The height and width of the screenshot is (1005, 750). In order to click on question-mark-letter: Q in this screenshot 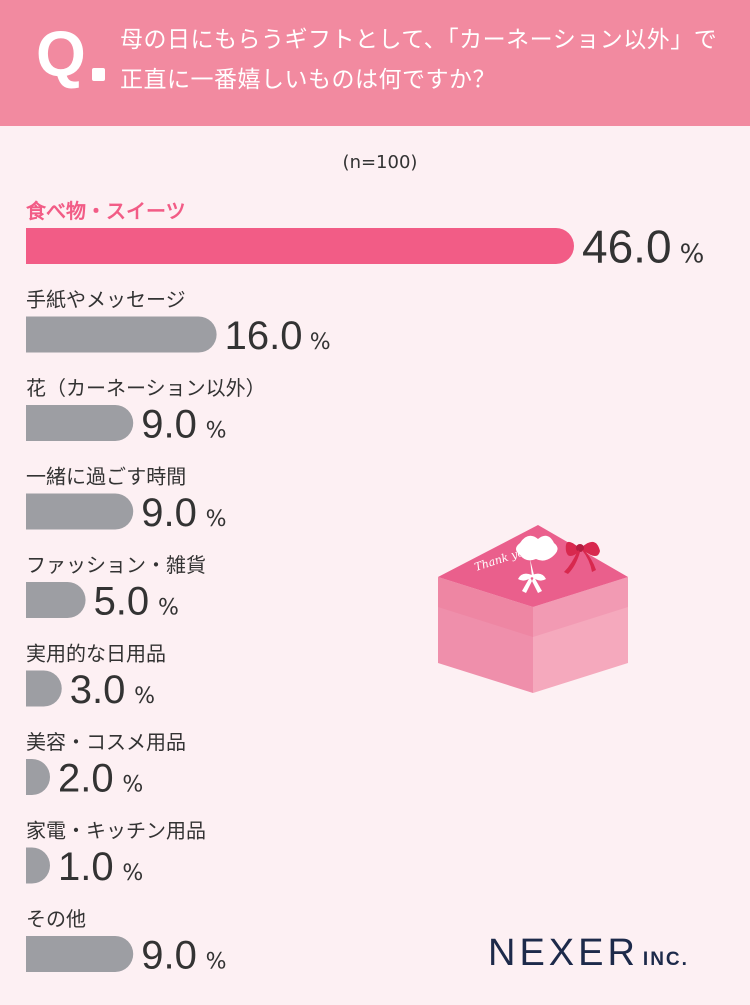, I will do `click(61, 54)`.